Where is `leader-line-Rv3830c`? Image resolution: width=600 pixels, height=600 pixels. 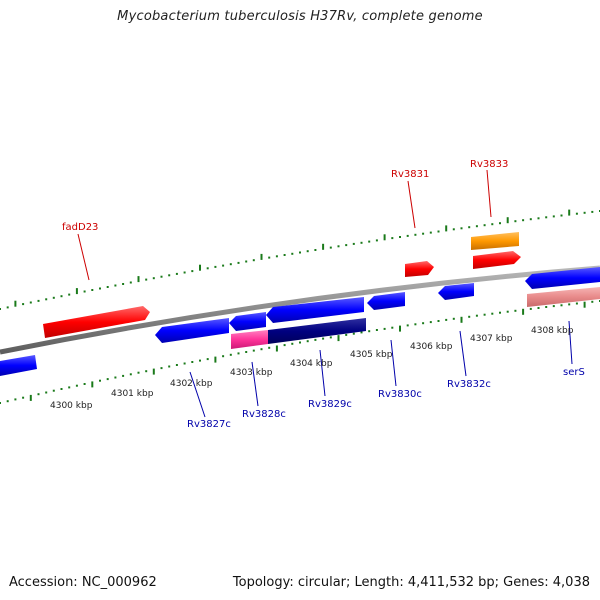 leader-line-Rv3830c is located at coordinates (393, 363).